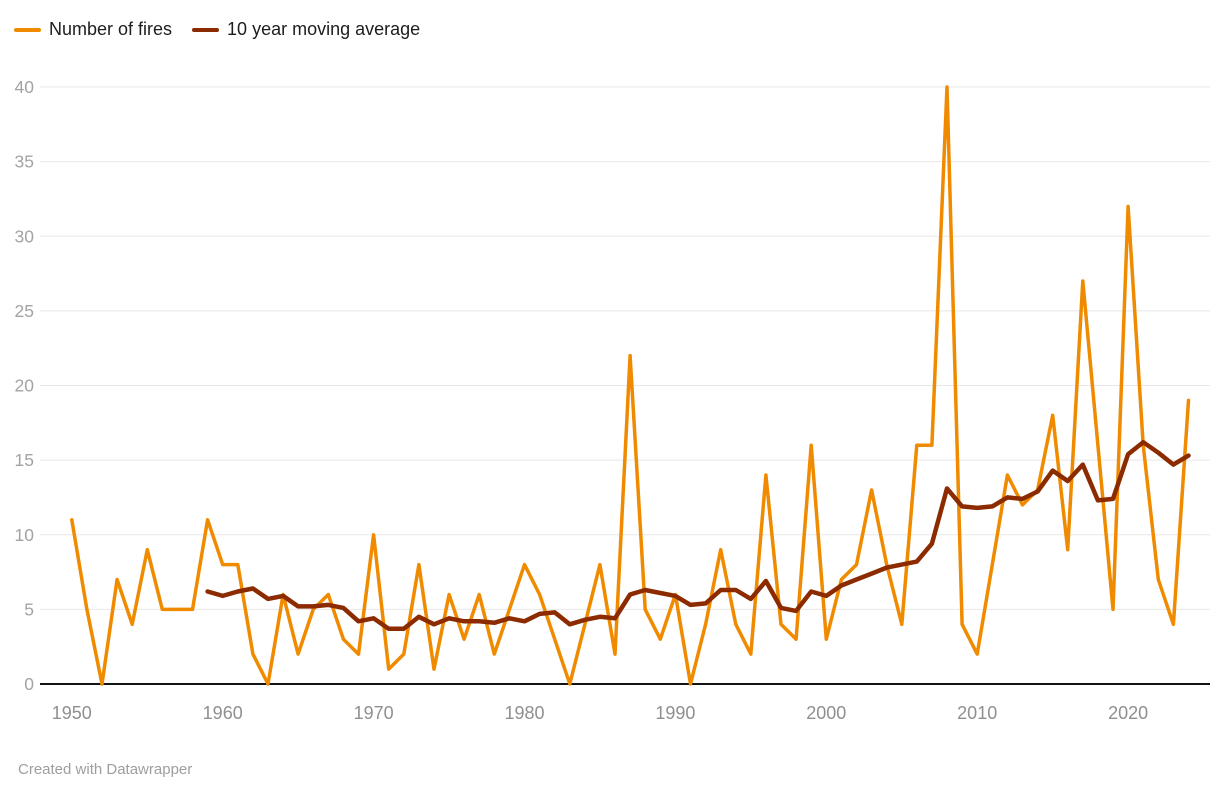  What do you see at coordinates (27, 29) in the screenshot?
I see `legend-swatch-fires` at bounding box center [27, 29].